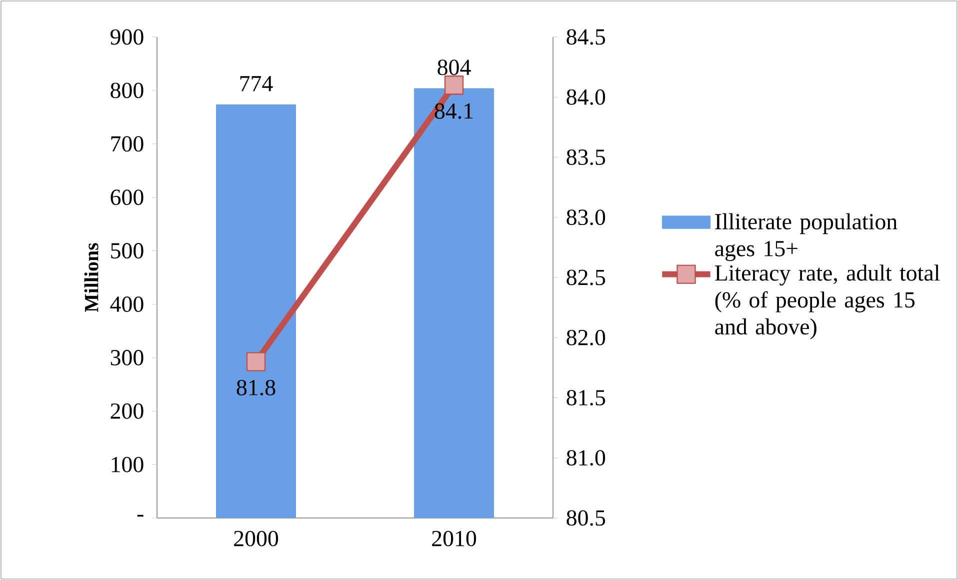 The width and height of the screenshot is (958, 580). Describe the element at coordinates (586, 458) in the screenshot. I see `y2-tick-label: 81.0` at that location.